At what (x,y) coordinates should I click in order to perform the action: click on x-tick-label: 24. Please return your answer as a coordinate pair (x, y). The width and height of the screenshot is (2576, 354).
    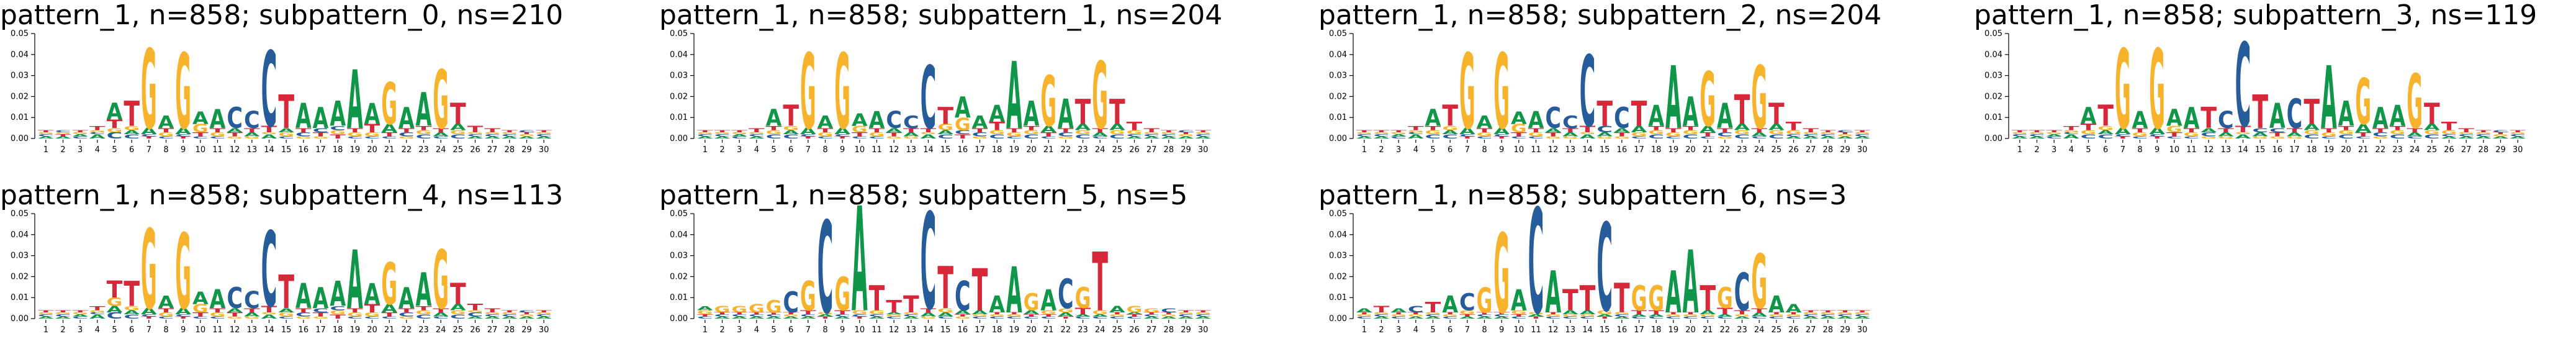
    Looking at the image, I should click on (1759, 150).